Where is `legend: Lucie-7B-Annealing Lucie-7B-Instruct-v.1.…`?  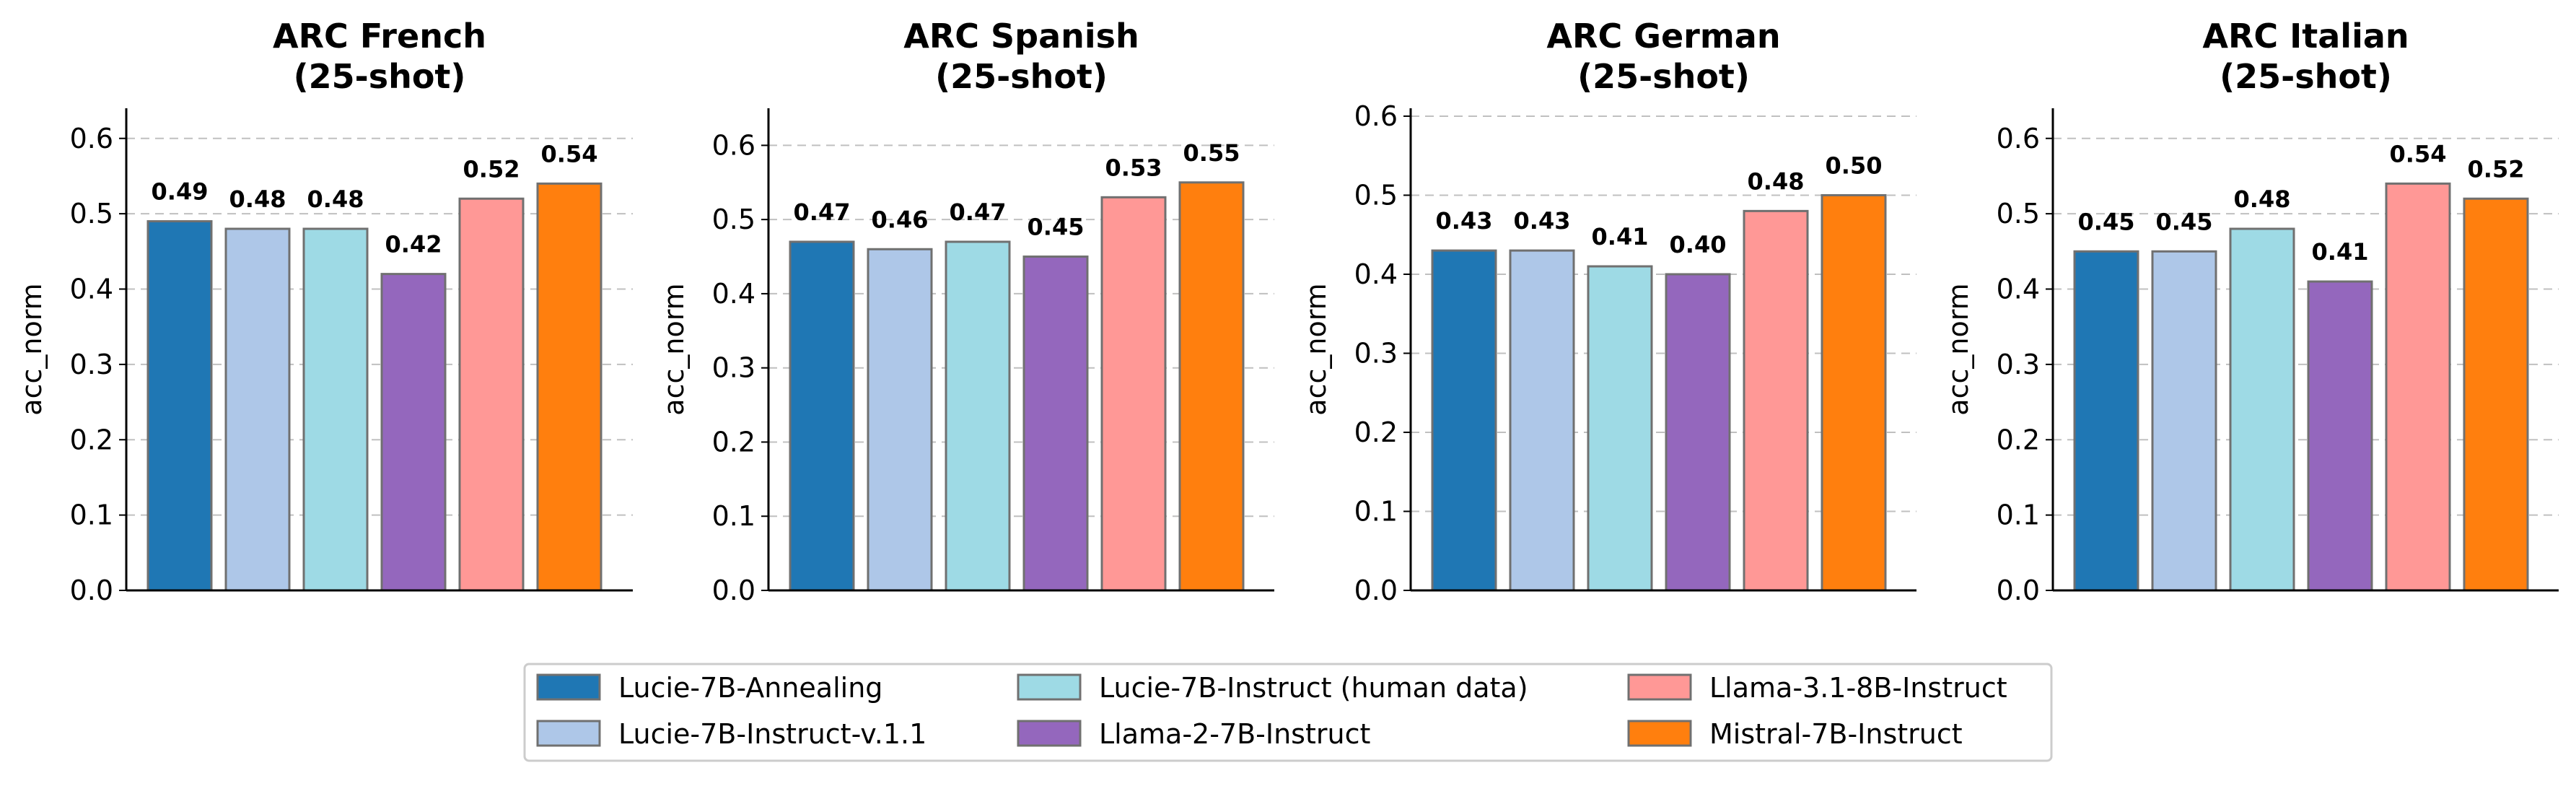
legend: Lucie-7B-Annealing Lucie-7B-Instruct-v.1.… is located at coordinates (1288, 712).